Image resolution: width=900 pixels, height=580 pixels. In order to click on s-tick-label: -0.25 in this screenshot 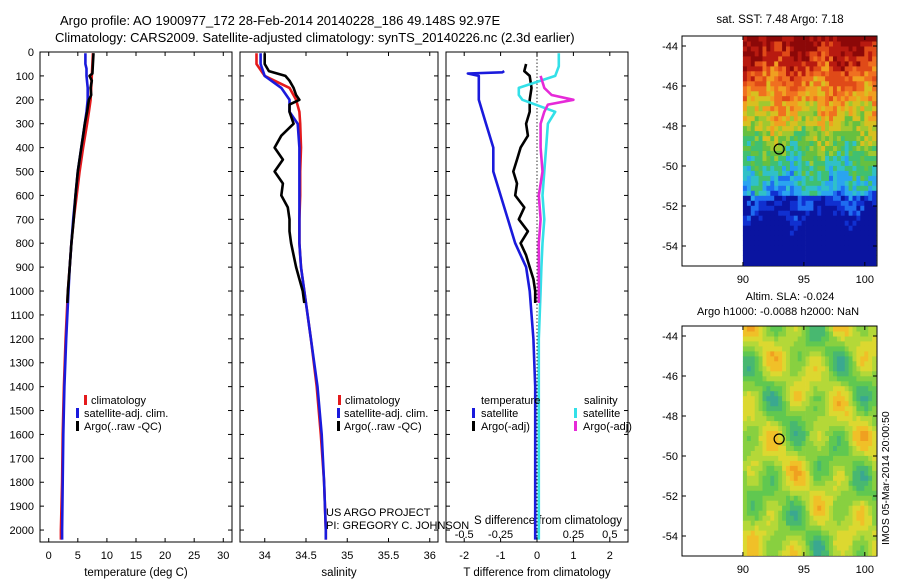, I will do `click(500, 535)`.